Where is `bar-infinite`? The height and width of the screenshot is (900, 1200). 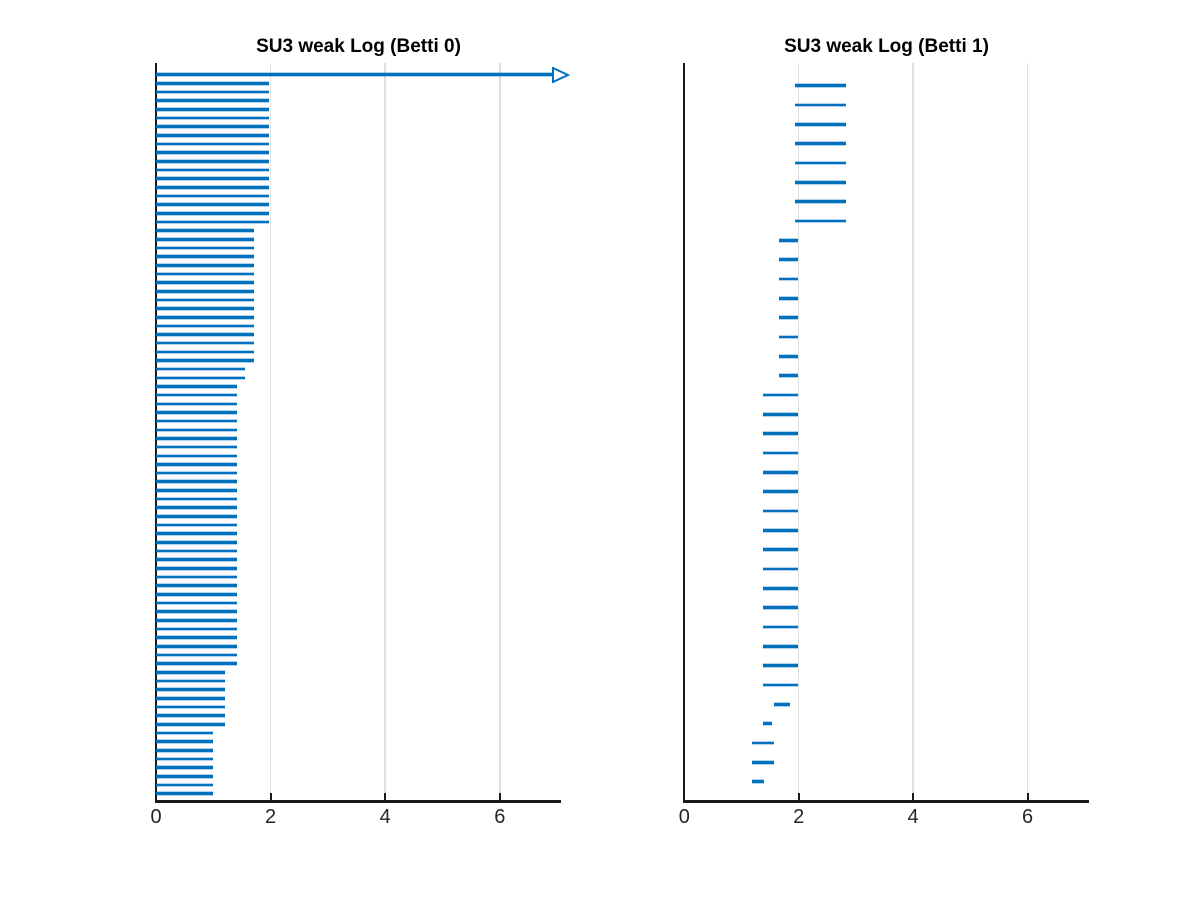 bar-infinite is located at coordinates (354, 74).